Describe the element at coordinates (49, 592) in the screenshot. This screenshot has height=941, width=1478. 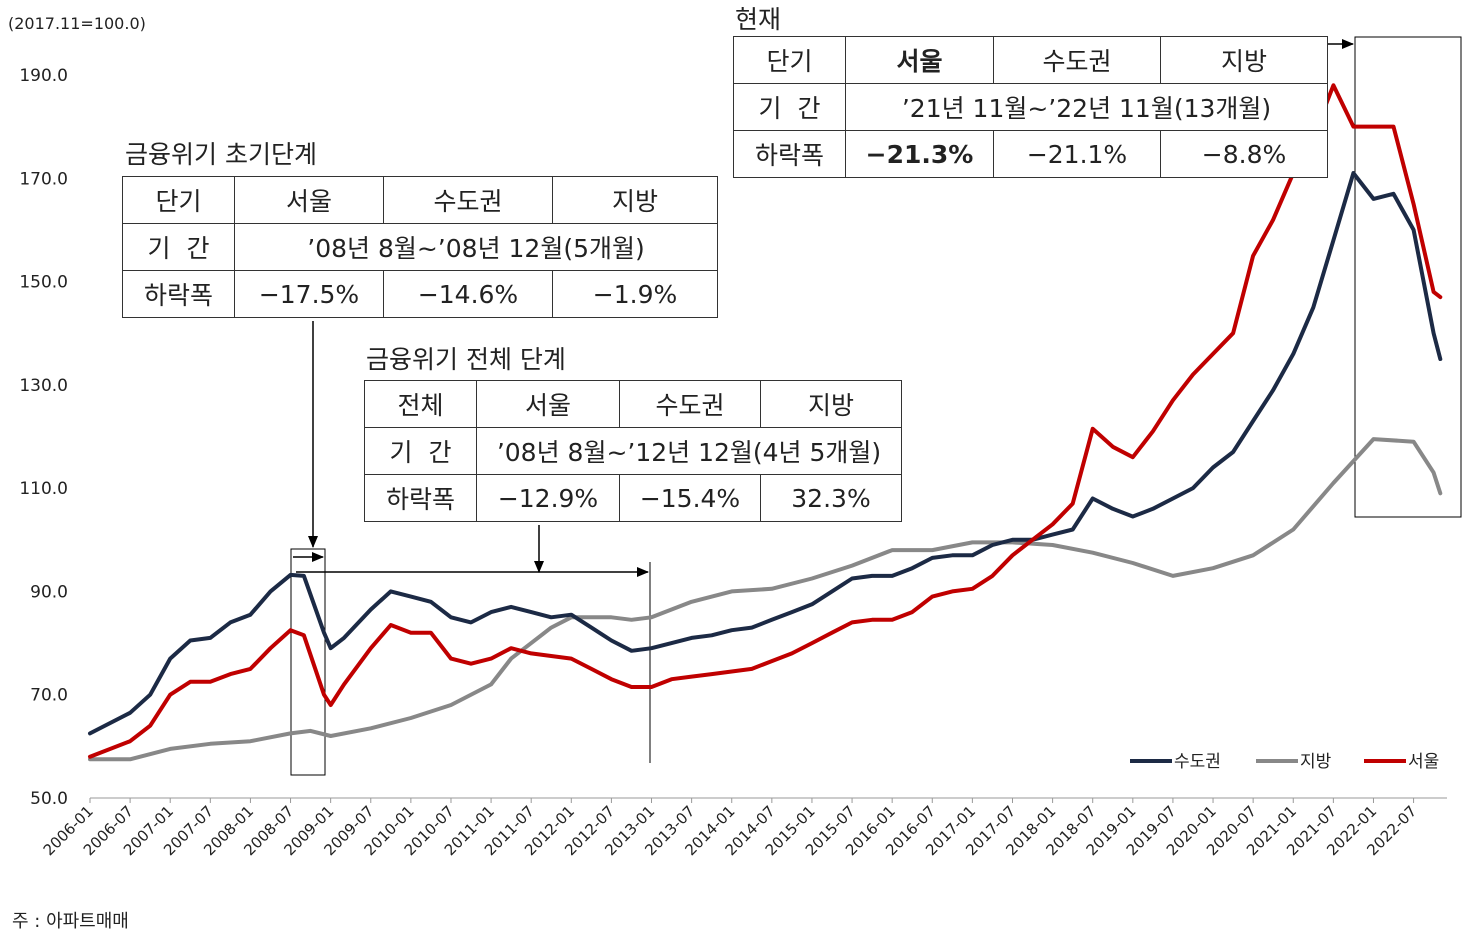
I see `y-tick-label: 90.0` at that location.